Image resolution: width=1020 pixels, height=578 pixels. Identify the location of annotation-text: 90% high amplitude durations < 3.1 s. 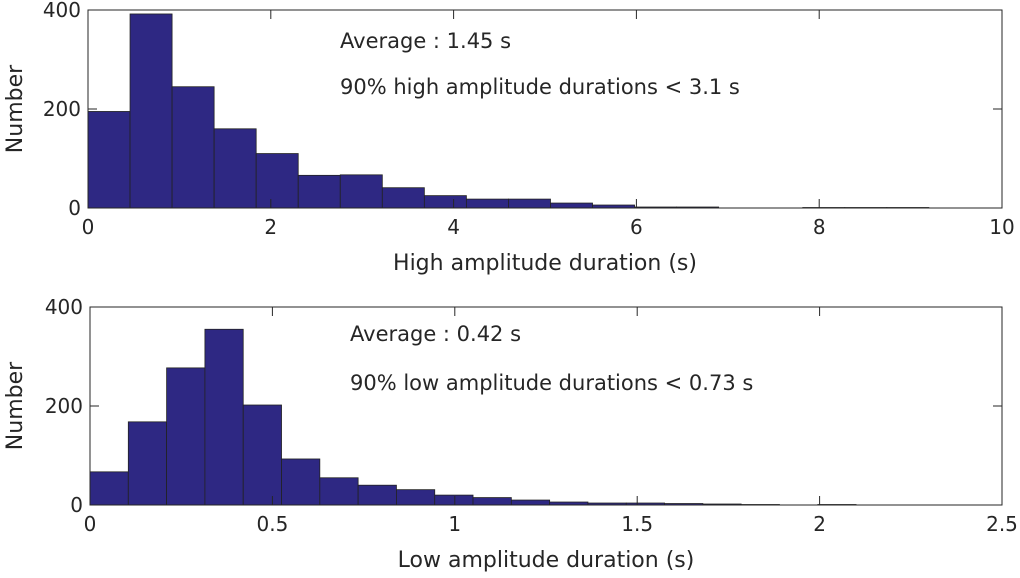
(540, 87).